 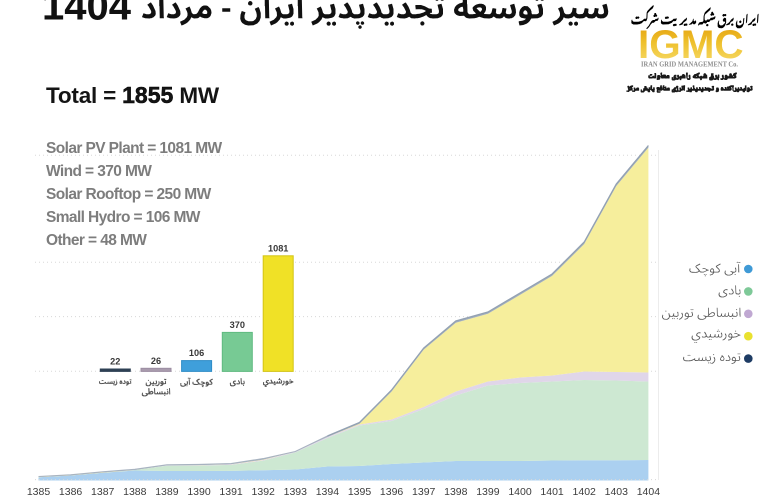 What do you see at coordinates (167, 492) in the screenshot?
I see `svg-text: 1389` at bounding box center [167, 492].